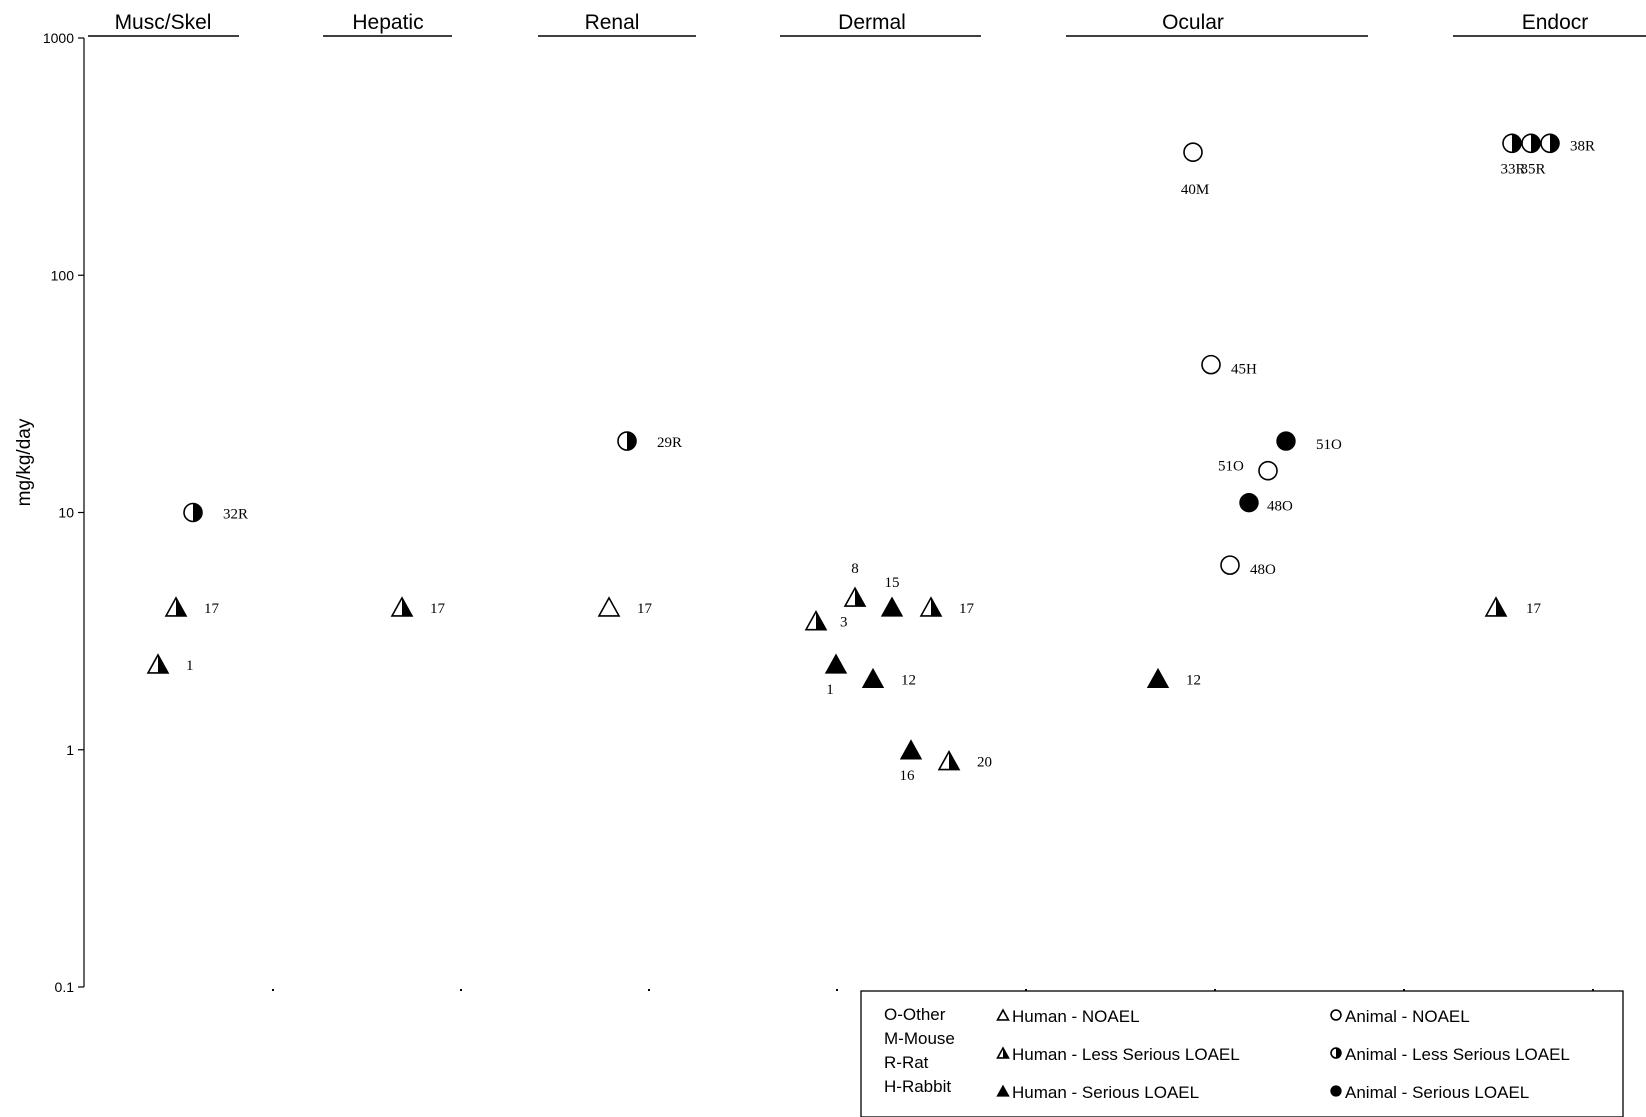 The width and height of the screenshot is (1646, 1117). I want to click on data-point: 15, so click(892, 596).